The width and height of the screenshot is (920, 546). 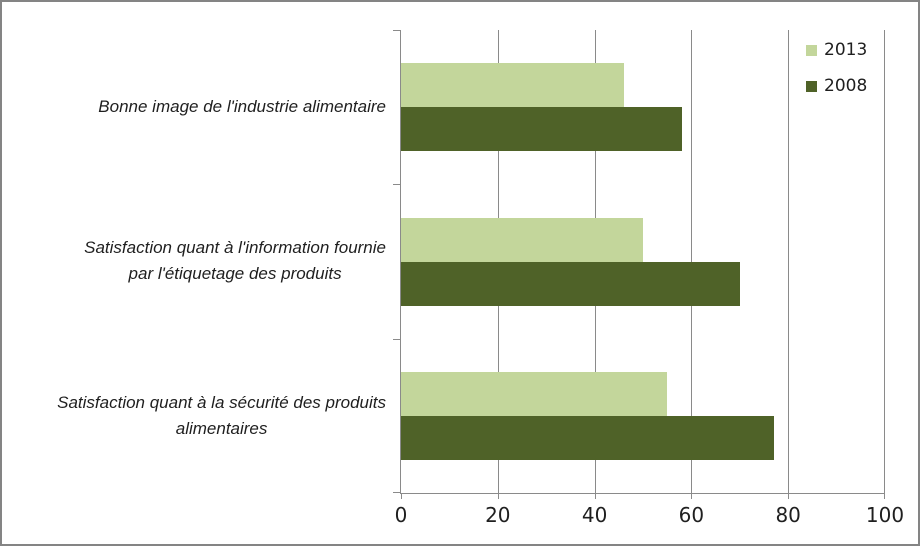 What do you see at coordinates (811, 86) in the screenshot?
I see `legend-swatch-2008` at bounding box center [811, 86].